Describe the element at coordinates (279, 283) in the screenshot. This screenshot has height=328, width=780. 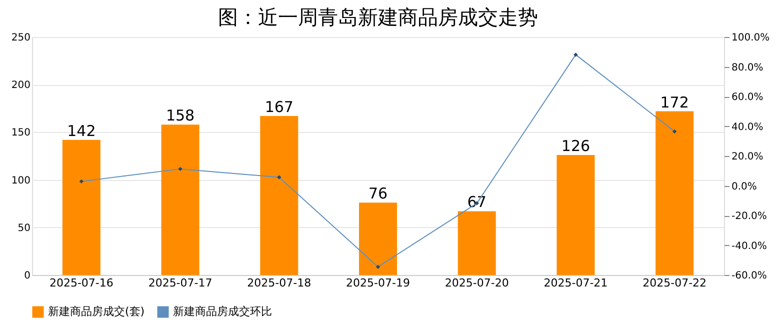
I see `x-tick-label: 2025-07-18` at that location.